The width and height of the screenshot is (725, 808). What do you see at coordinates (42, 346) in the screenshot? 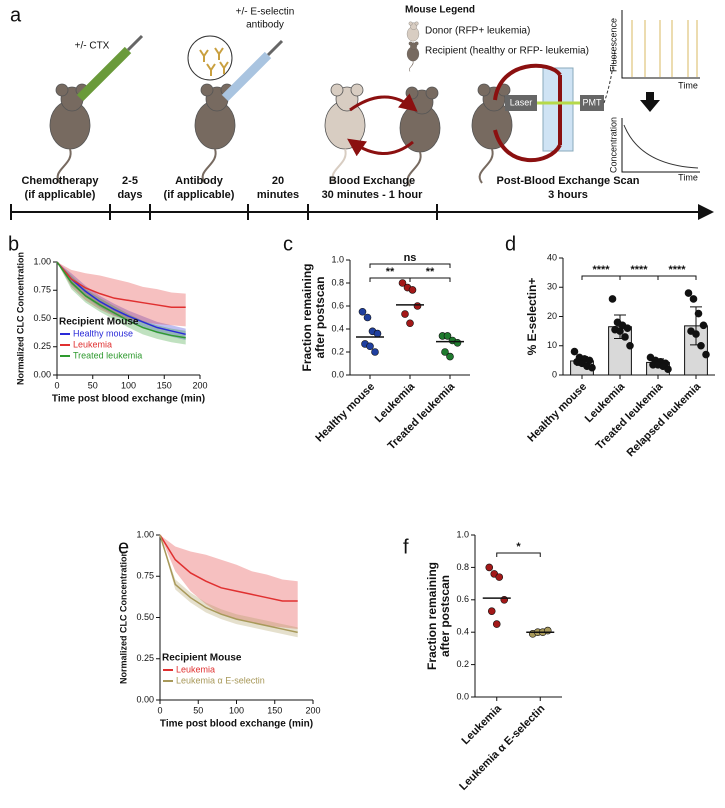
I see `y-tick-label: 0.25` at bounding box center [42, 346].